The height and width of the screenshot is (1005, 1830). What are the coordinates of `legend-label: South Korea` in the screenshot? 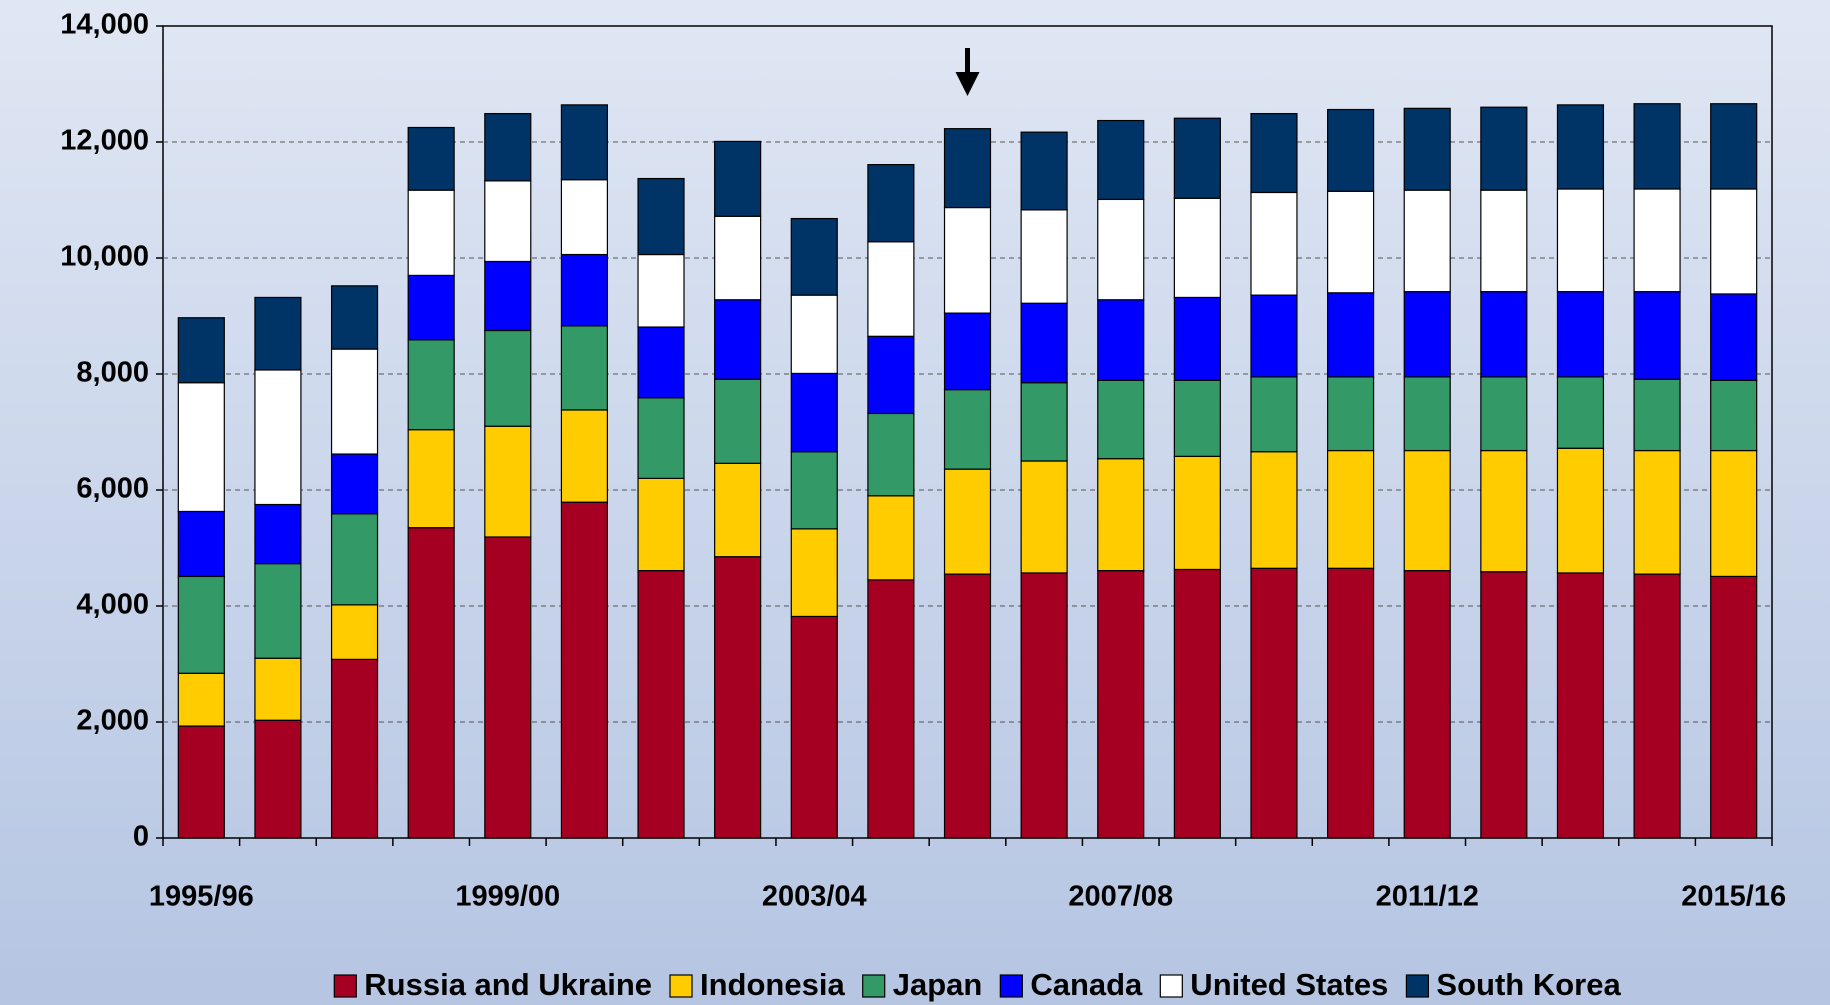 It's located at (1528, 984).